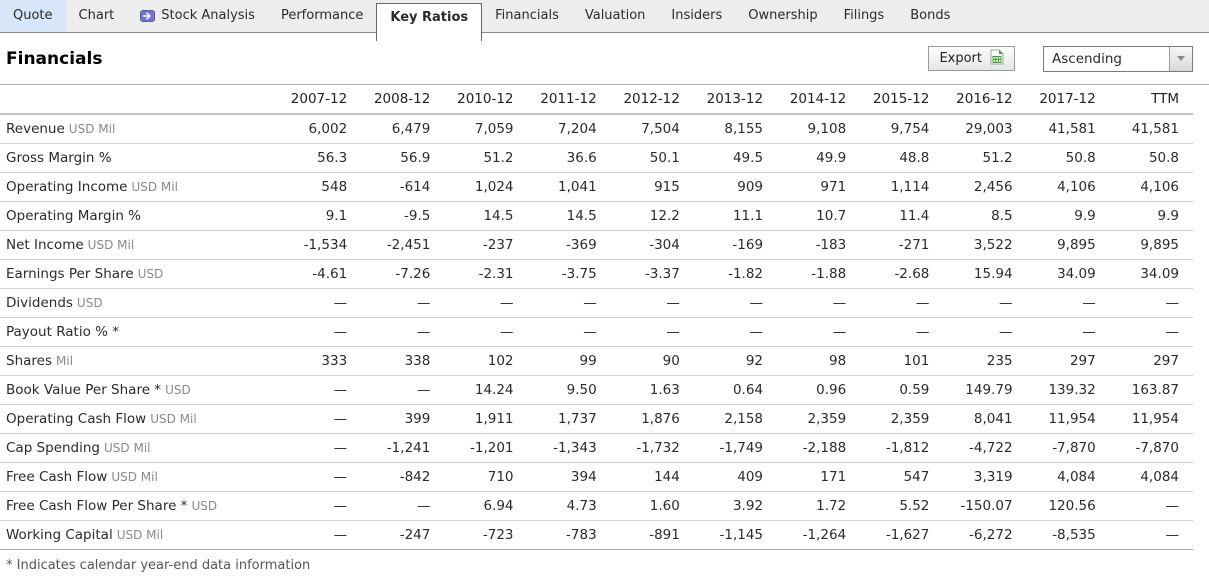 This screenshot has width=1209, height=588. What do you see at coordinates (403, 129) in the screenshot?
I see `table-cell: 6,479` at bounding box center [403, 129].